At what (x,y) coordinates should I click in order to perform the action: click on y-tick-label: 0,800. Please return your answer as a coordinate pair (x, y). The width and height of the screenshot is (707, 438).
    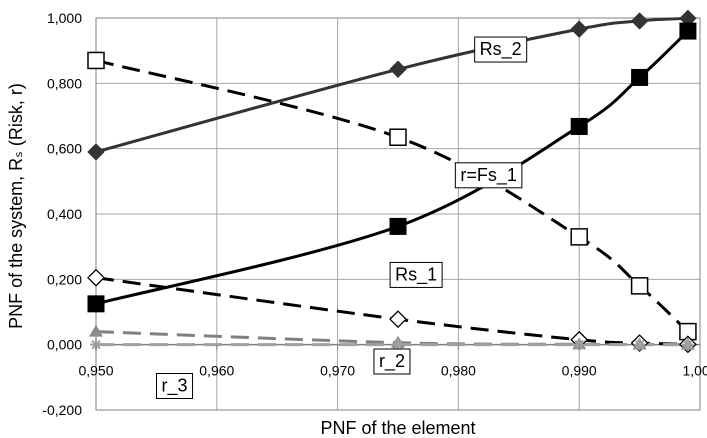
    Looking at the image, I should click on (64, 83).